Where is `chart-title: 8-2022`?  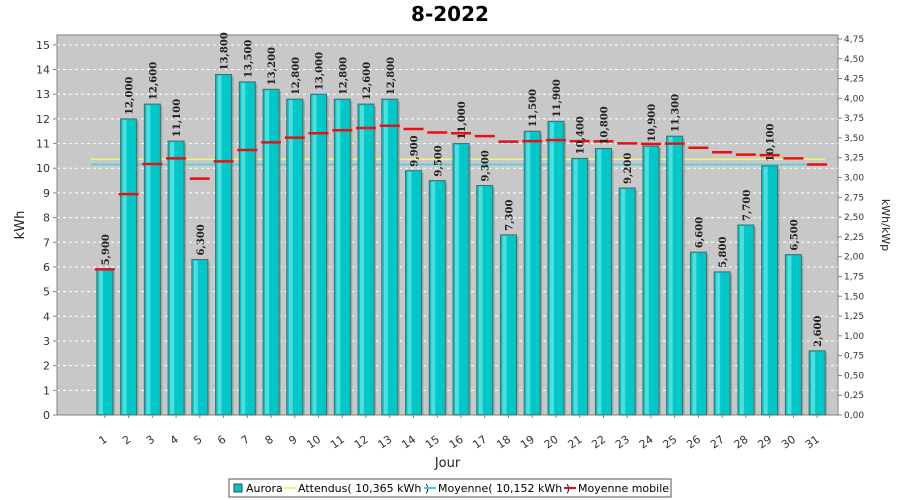
chart-title: 8-2022 is located at coordinates (450, 14).